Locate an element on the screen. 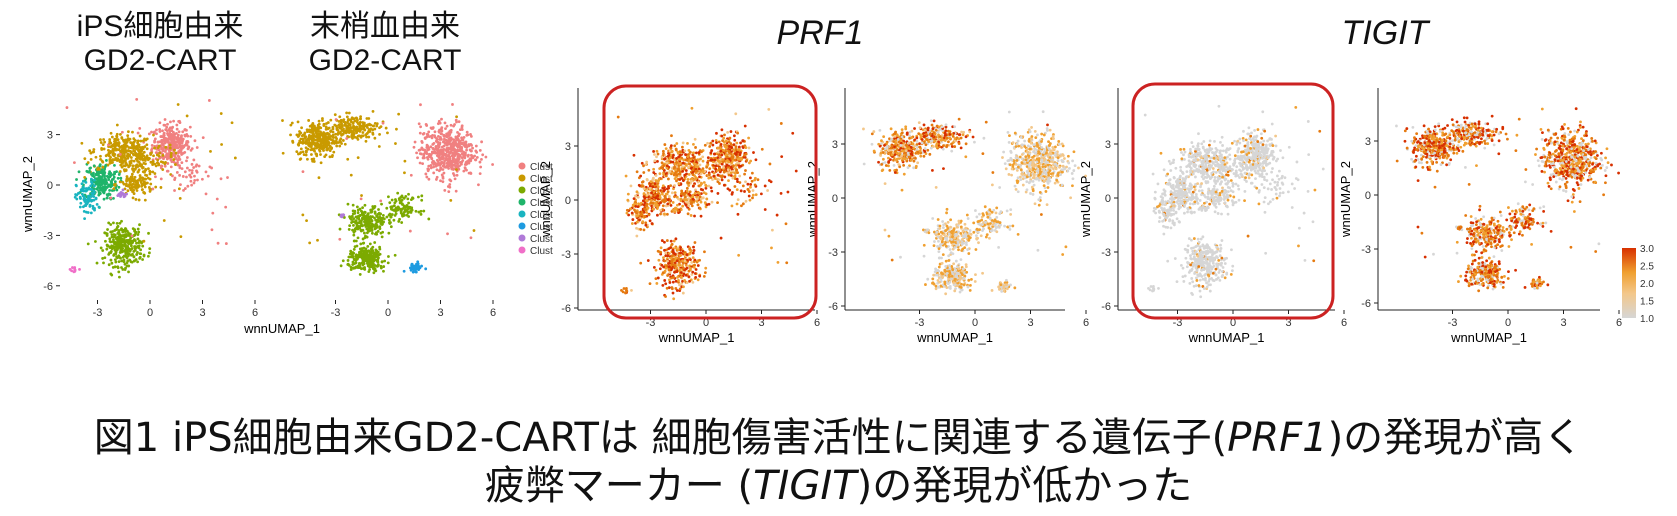 Image resolution: width=1677 pixels, height=516 pixels. x-tick-label: -3 is located at coordinates (336, 313).